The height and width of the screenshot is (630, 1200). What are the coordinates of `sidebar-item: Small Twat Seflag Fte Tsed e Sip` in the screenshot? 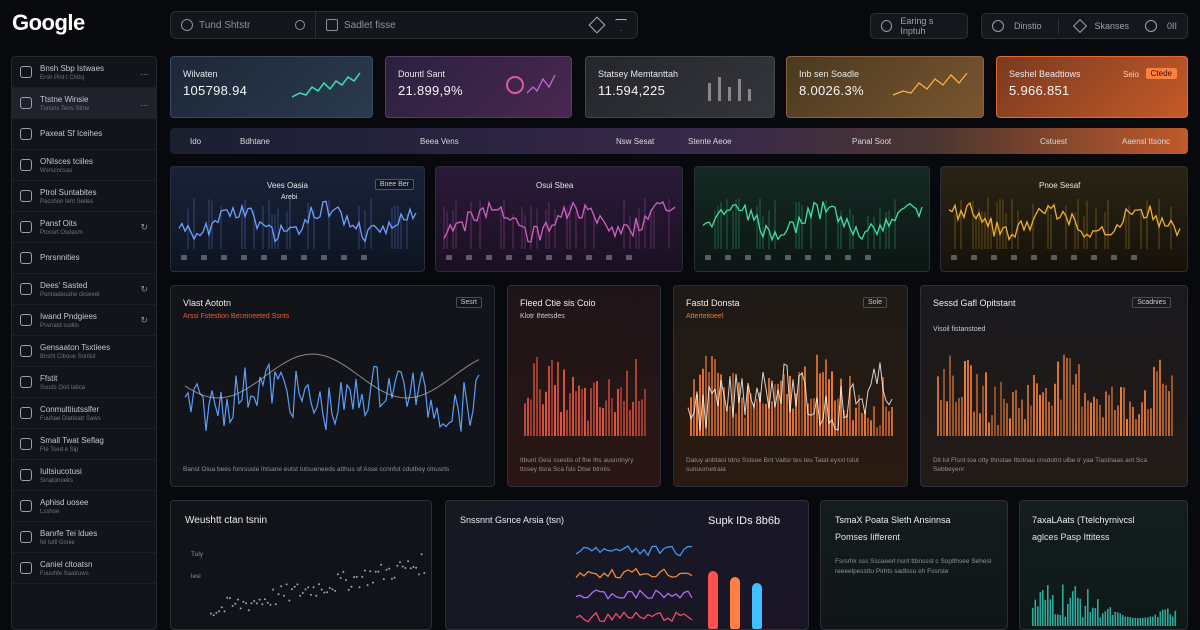 It's located at (84, 444).